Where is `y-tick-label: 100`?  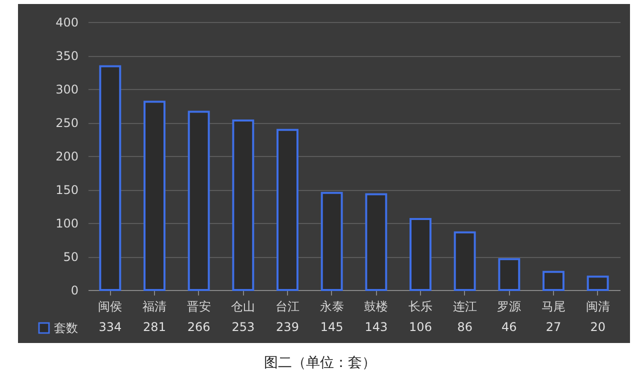 y-tick-label: 100 is located at coordinates (67, 223).